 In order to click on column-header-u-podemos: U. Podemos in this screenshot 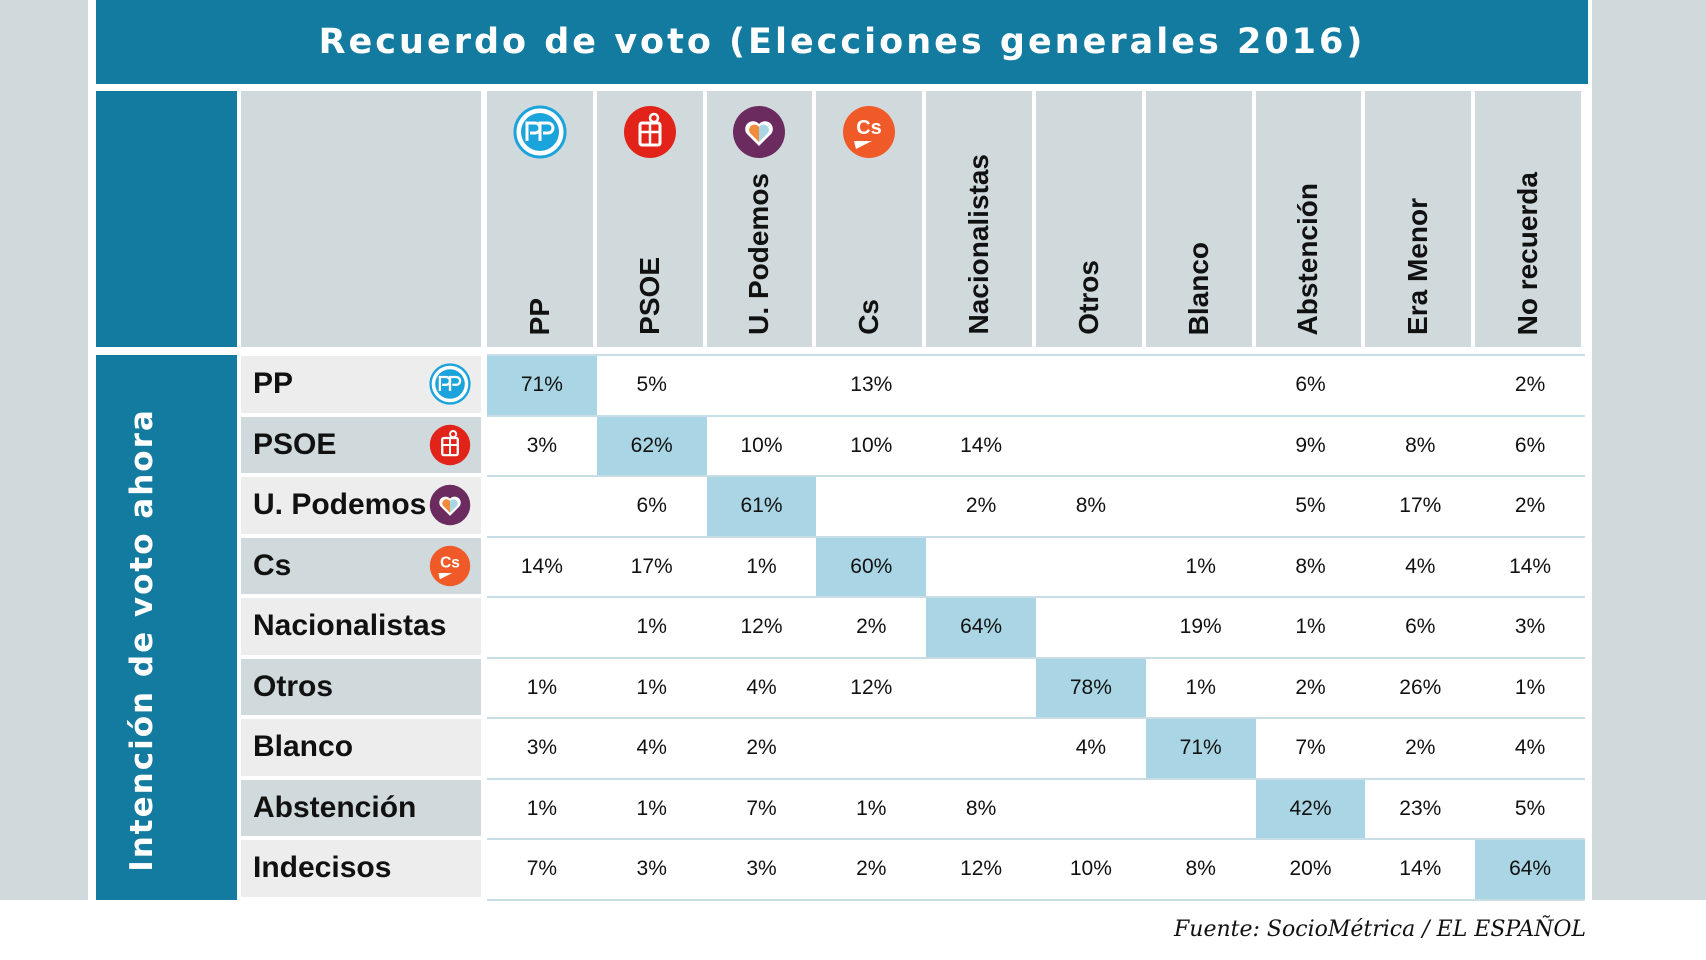, I will do `click(759, 219)`.